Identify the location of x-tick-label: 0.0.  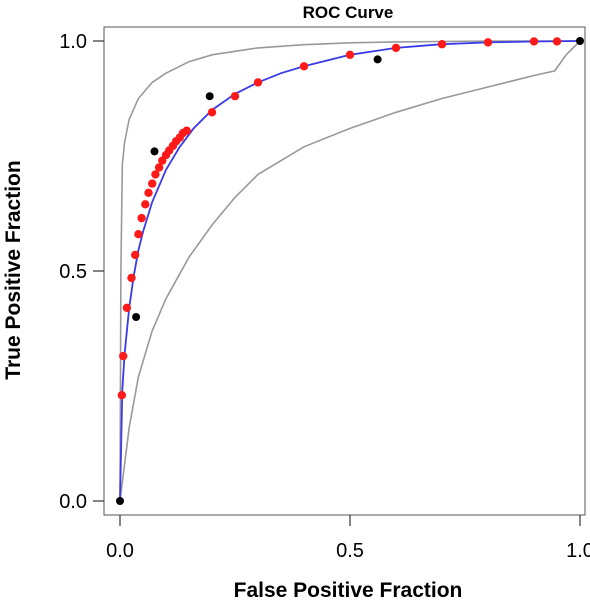
(120, 551).